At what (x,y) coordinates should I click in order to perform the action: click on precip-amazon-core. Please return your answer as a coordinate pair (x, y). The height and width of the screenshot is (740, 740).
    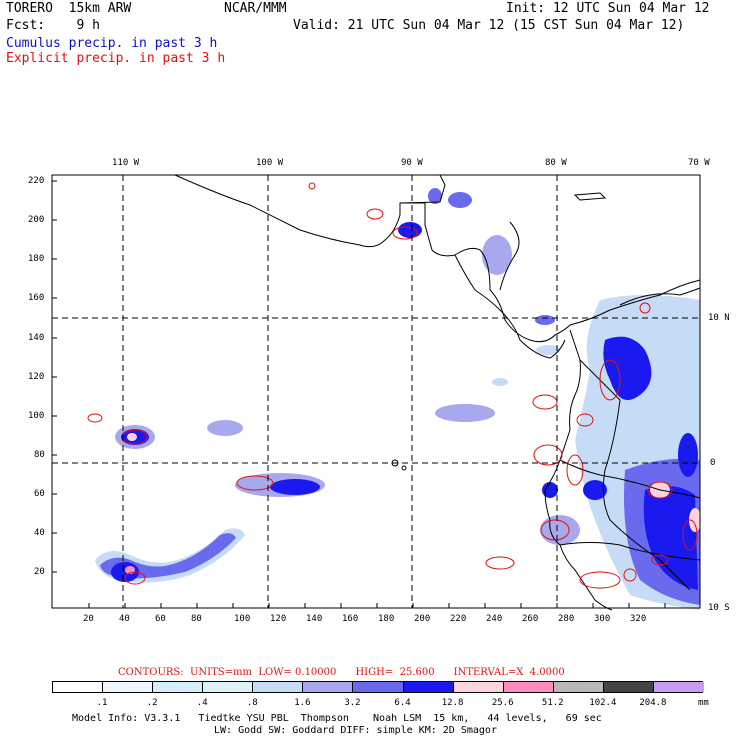
    Looking at the image, I should click on (670, 538).